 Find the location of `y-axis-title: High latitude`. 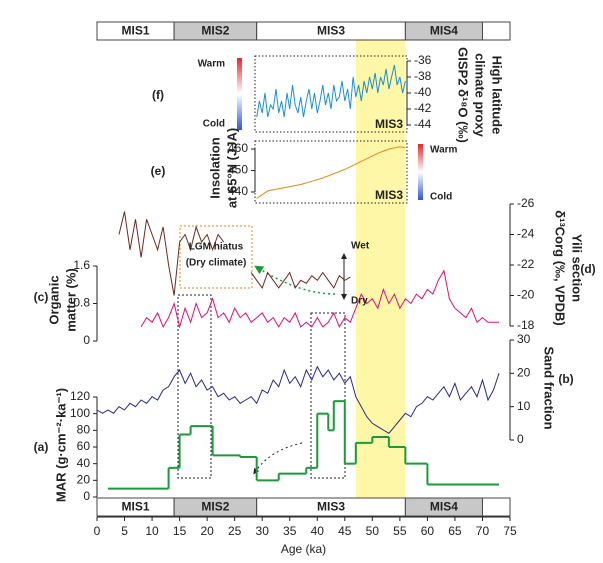

y-axis-title: High latitude is located at coordinates (497, 95).